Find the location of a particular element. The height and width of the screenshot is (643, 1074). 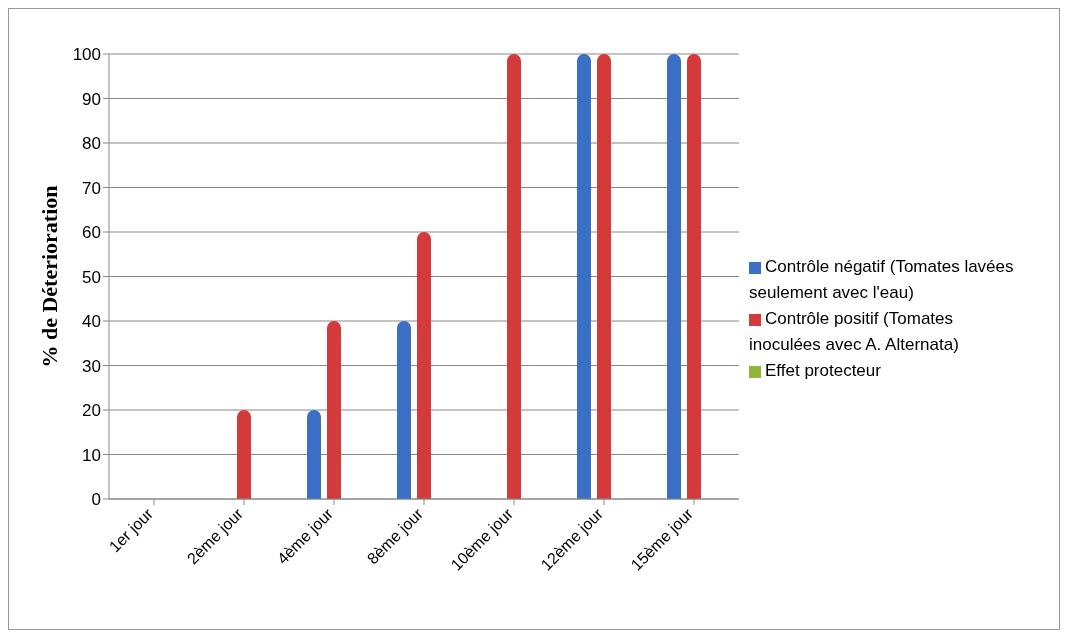

y-tick-label: 70 is located at coordinates (91, 188).